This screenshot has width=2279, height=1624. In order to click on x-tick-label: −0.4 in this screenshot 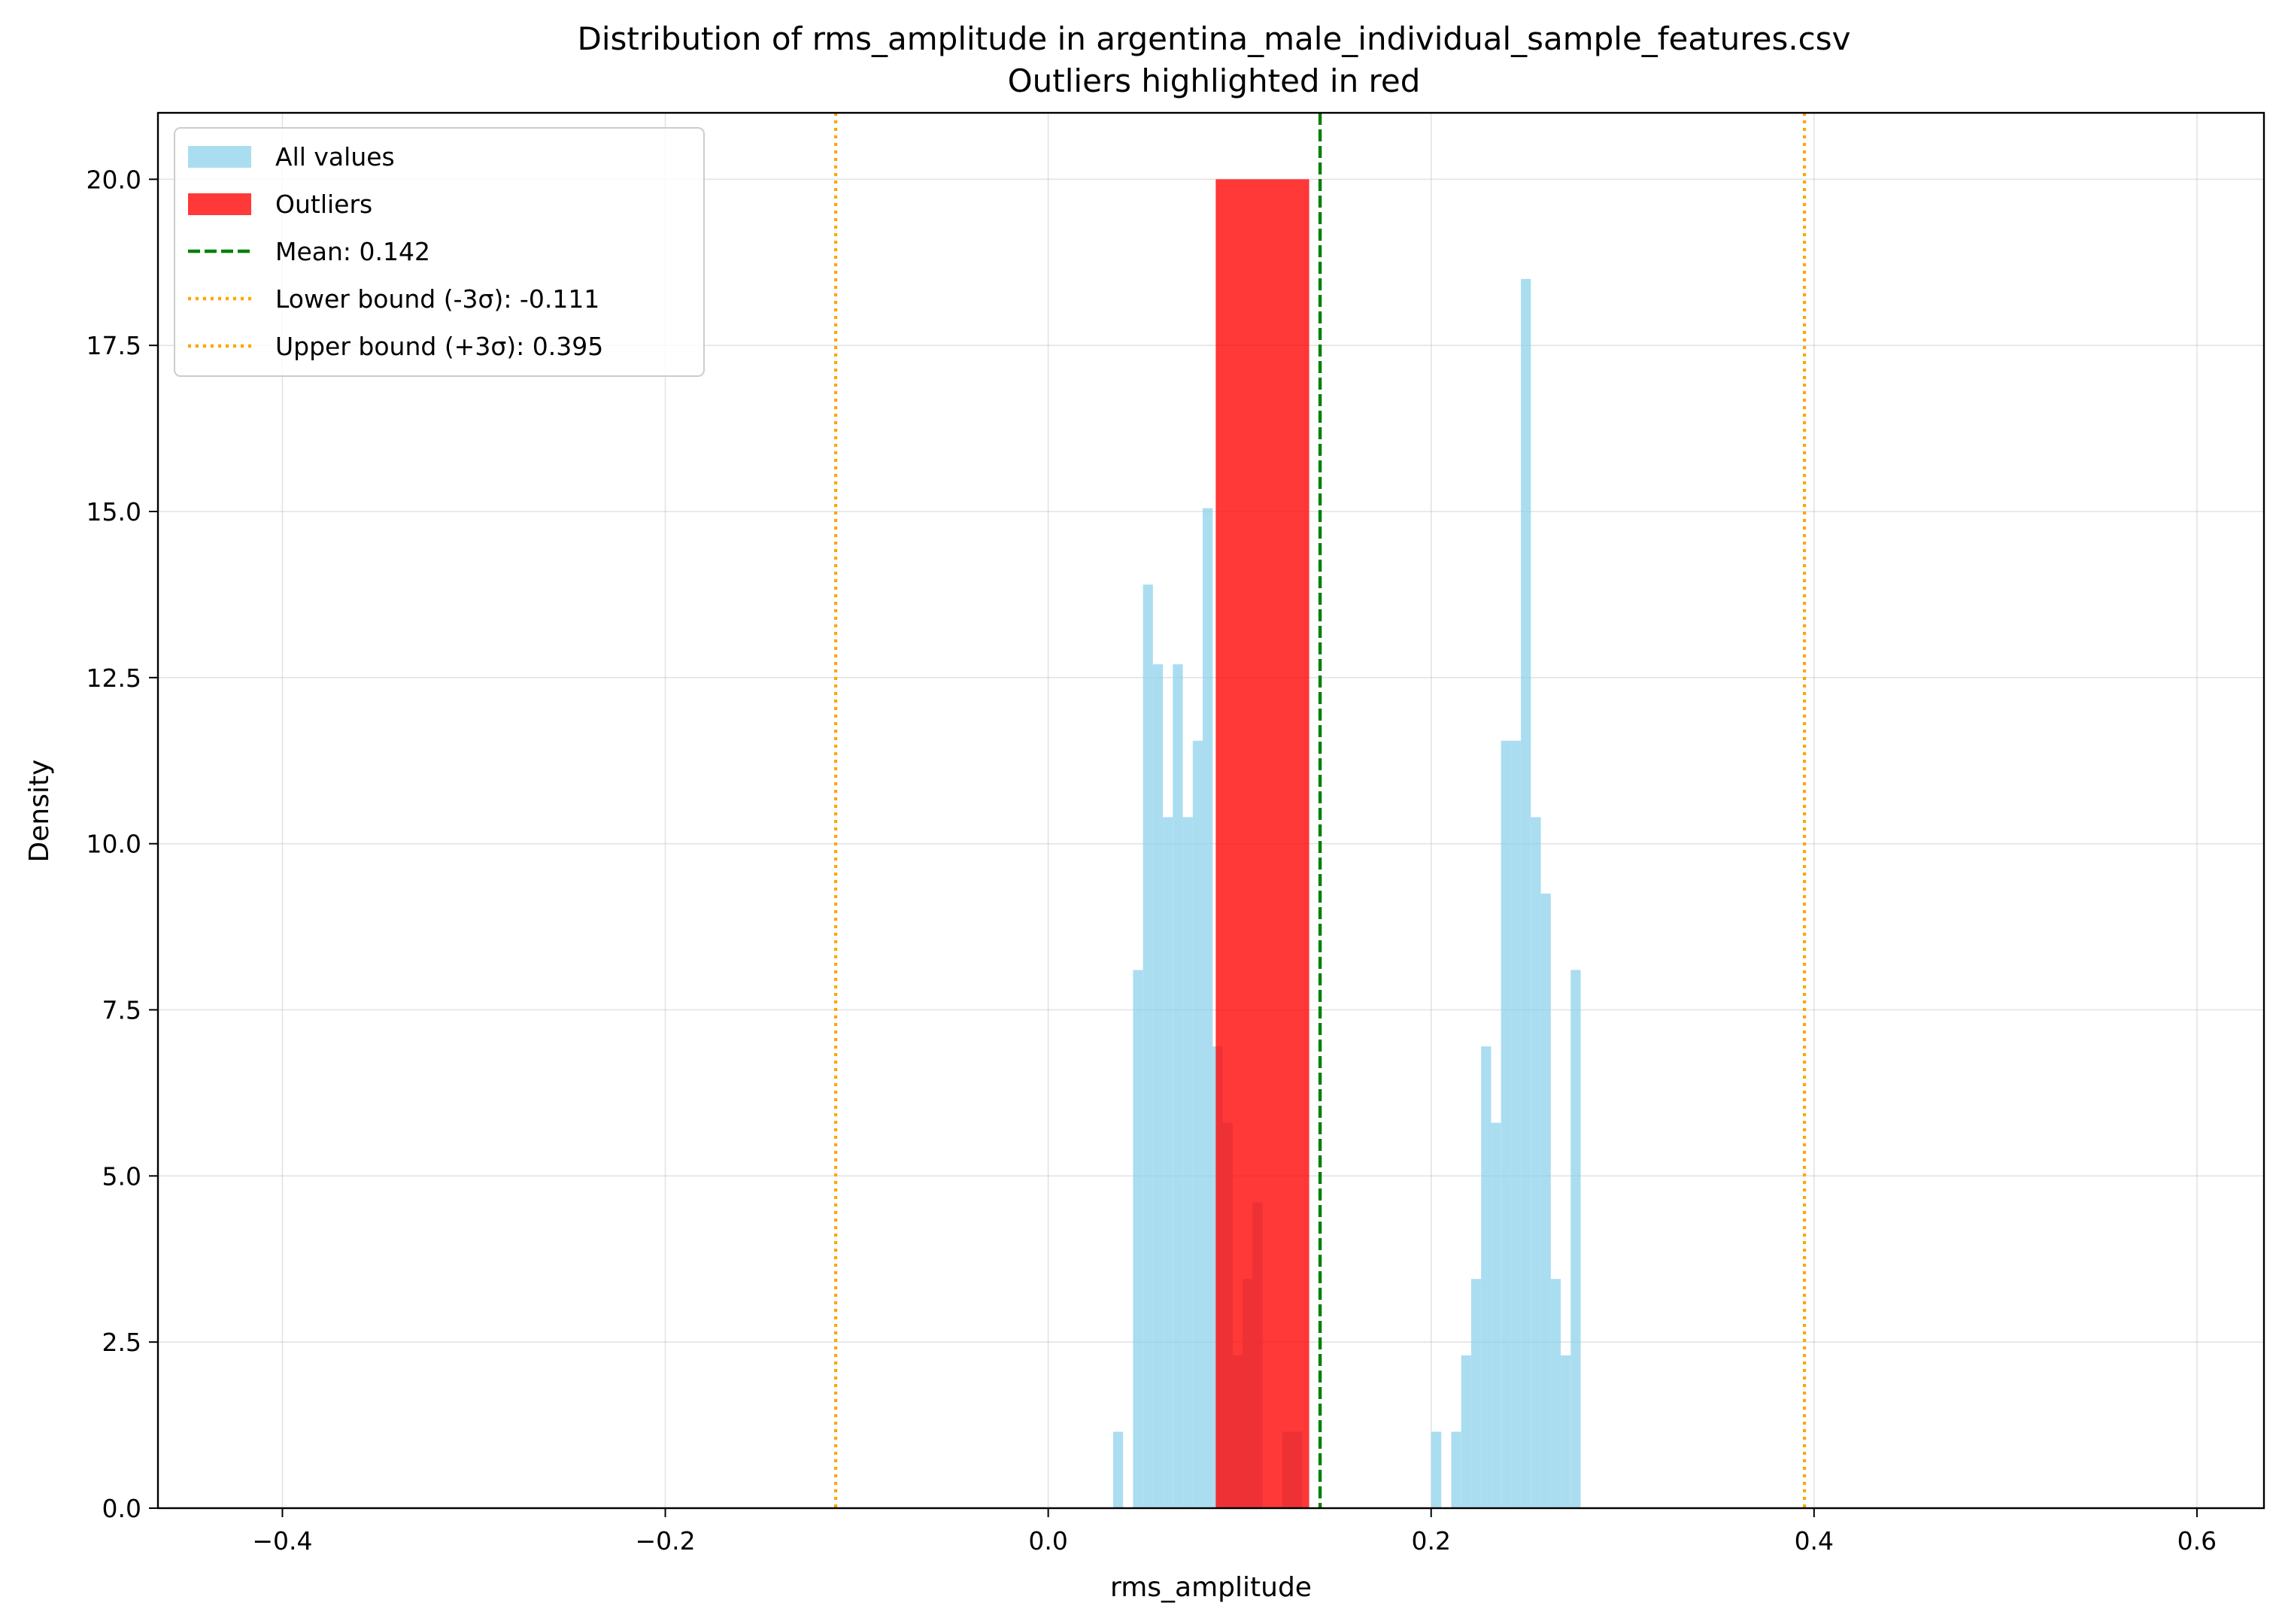, I will do `click(282, 1541)`.